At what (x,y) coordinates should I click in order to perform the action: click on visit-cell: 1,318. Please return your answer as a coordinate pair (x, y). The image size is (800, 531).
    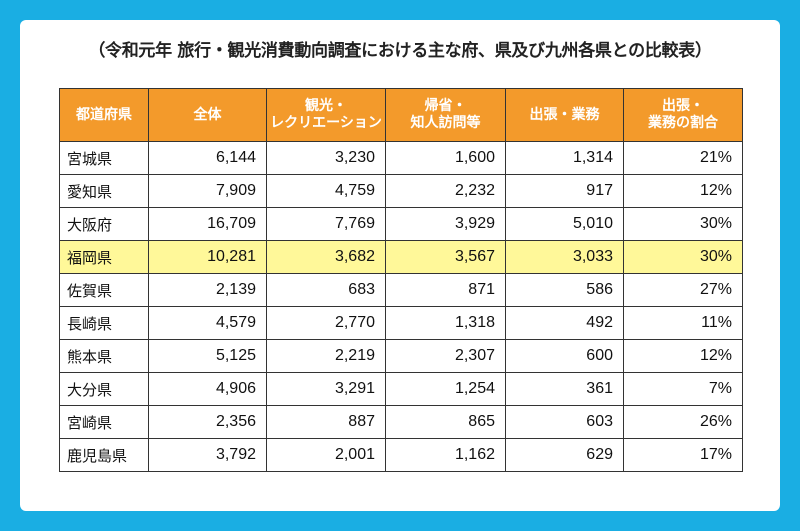
    Looking at the image, I should click on (445, 323).